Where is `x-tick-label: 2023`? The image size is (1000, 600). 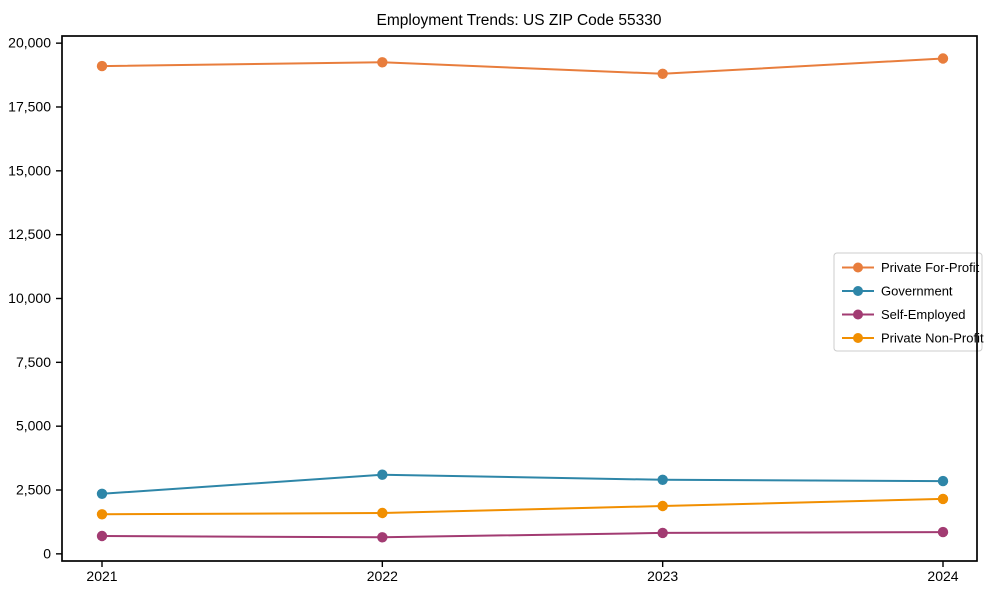
x-tick-label: 2023 is located at coordinates (662, 576).